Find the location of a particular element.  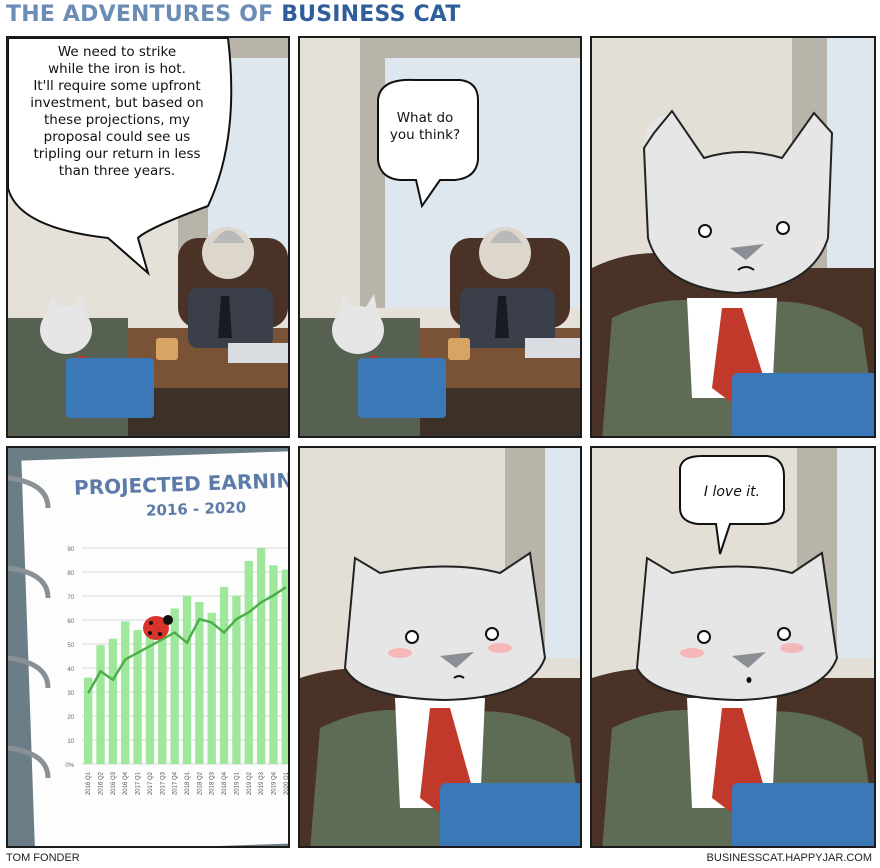

speech-line: than three years. is located at coordinates (117, 171).